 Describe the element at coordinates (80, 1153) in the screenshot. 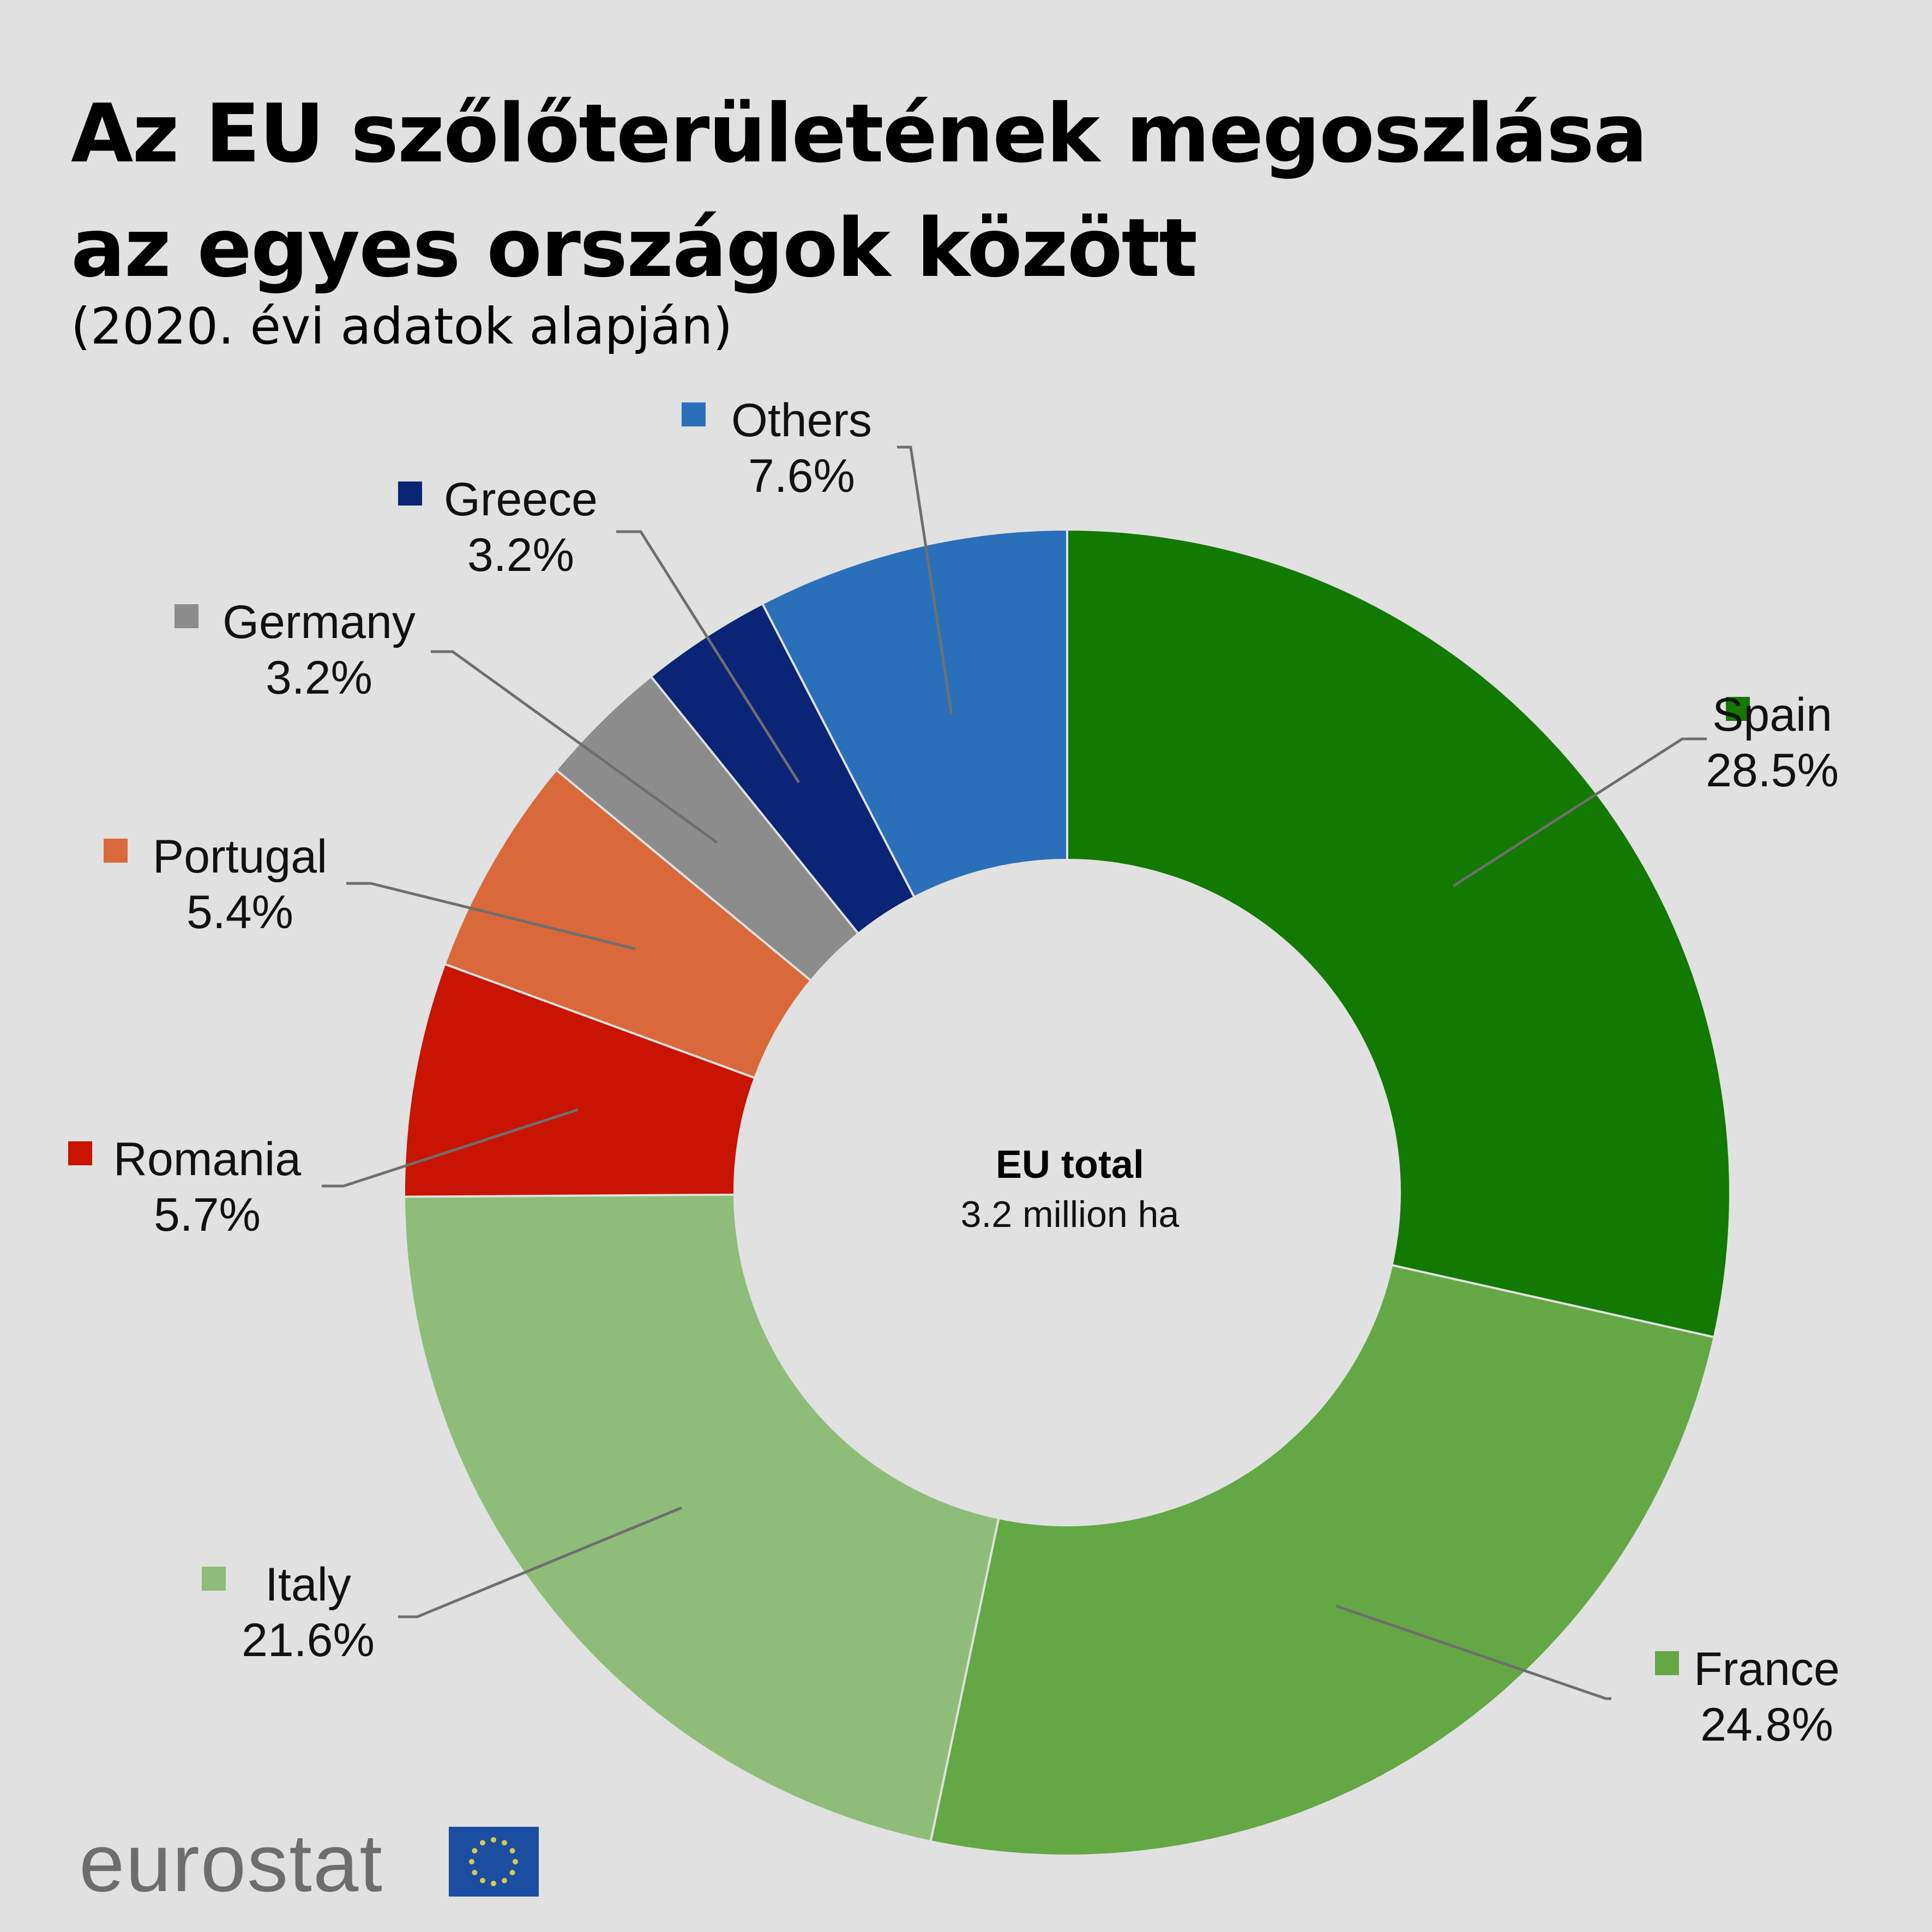

I see `legend-swatch-romania` at that location.